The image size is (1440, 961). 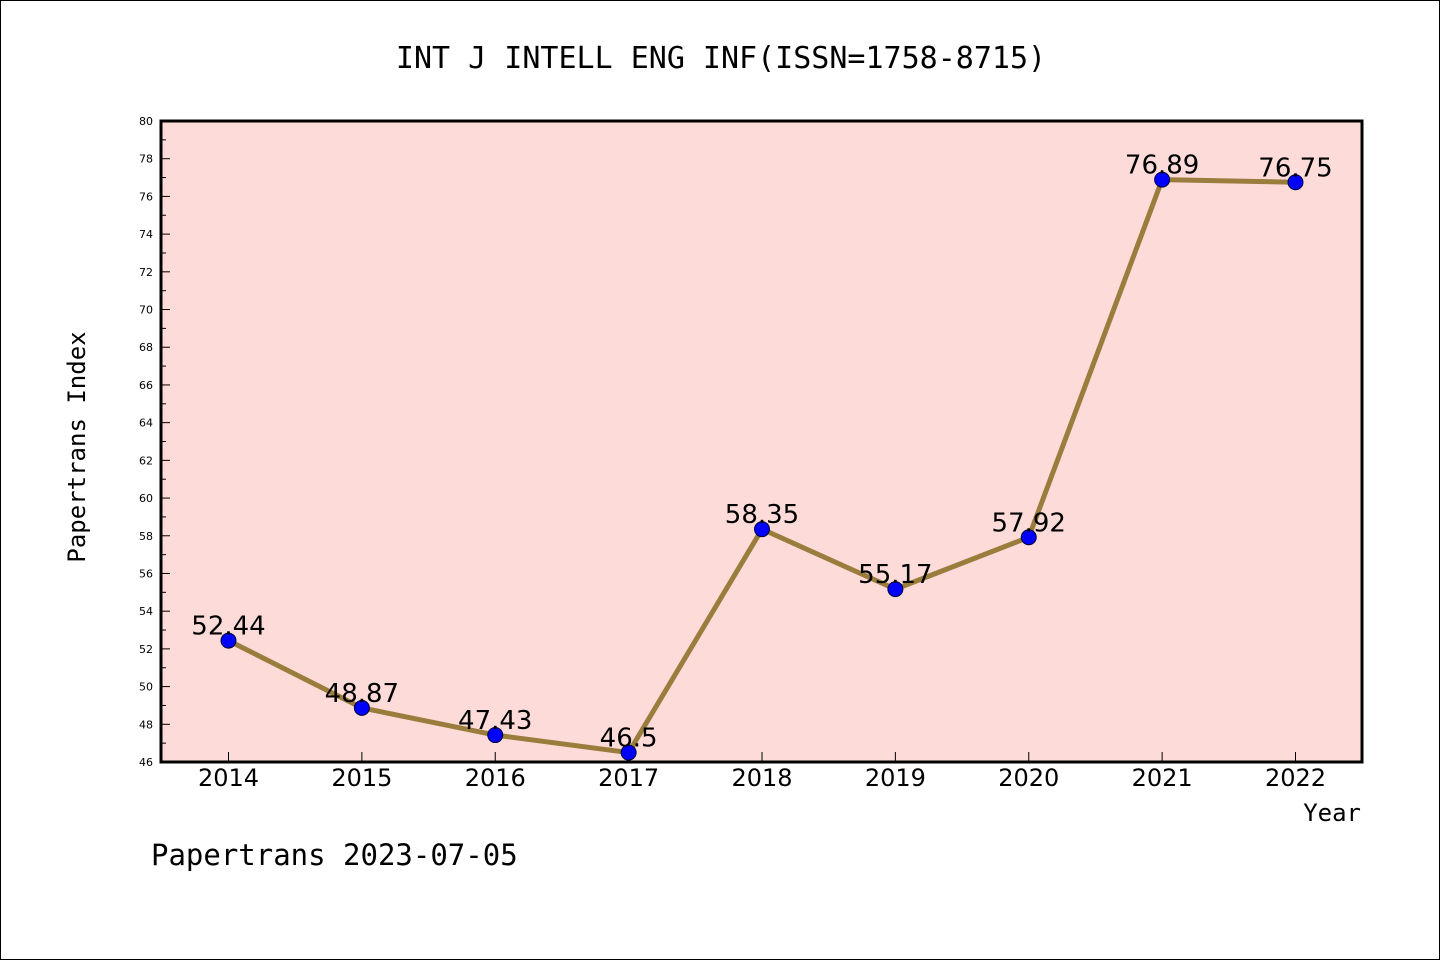 What do you see at coordinates (1028, 778) in the screenshot?
I see `x-tick-label: 2020` at bounding box center [1028, 778].